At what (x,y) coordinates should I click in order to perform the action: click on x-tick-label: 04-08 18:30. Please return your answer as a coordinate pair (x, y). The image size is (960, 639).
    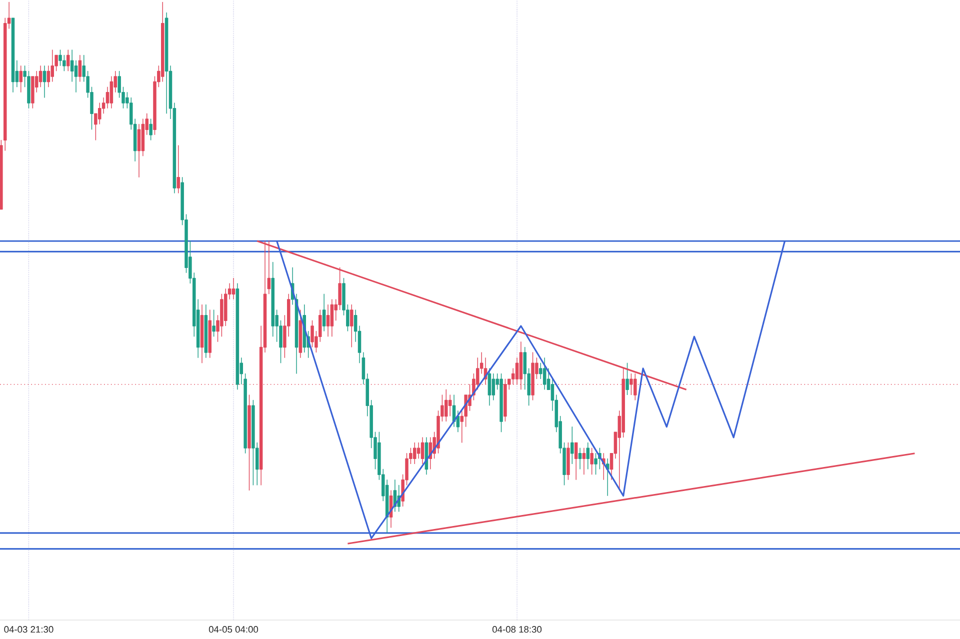
    Looking at the image, I should click on (517, 629).